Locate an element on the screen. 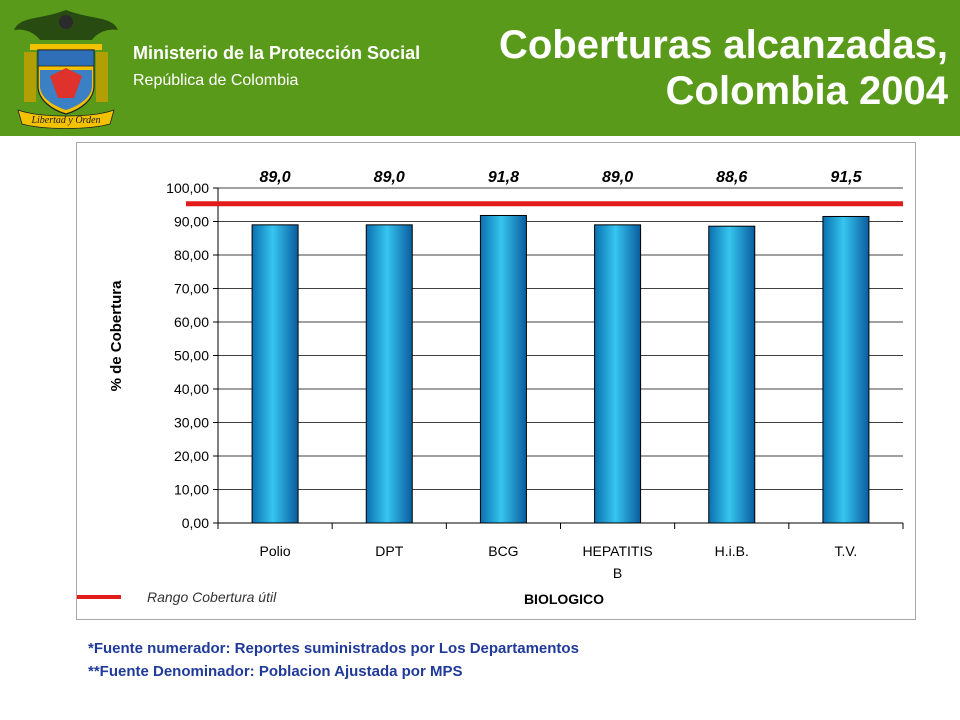  republic-name: República de Colombia is located at coordinates (216, 80).